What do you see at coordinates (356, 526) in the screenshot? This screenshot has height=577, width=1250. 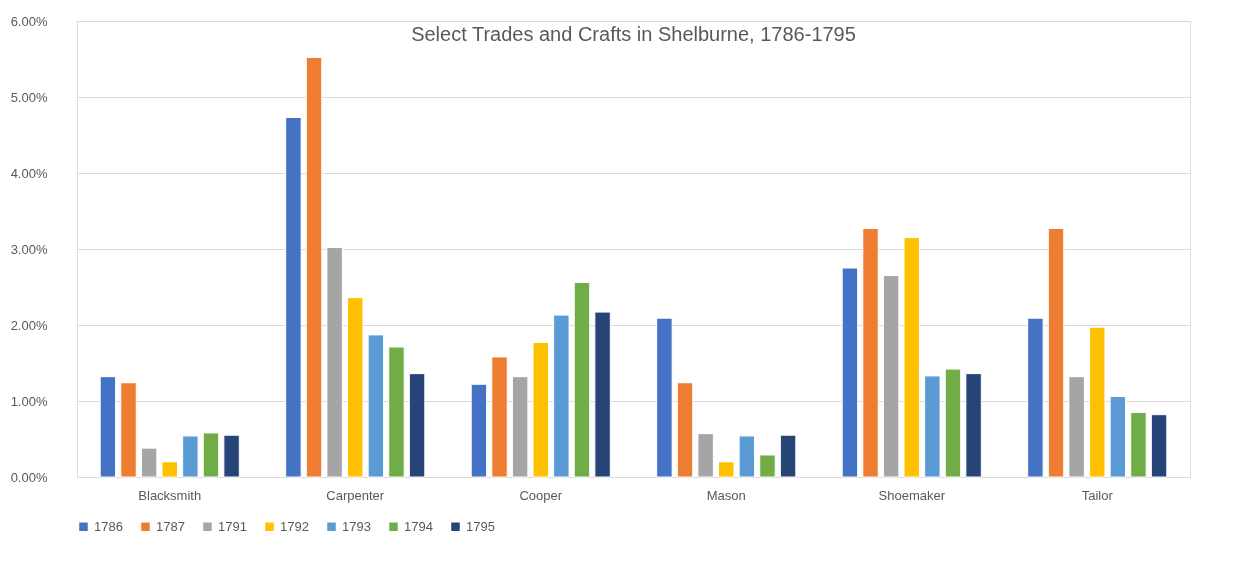 I see `legend-label: 1793` at bounding box center [356, 526].